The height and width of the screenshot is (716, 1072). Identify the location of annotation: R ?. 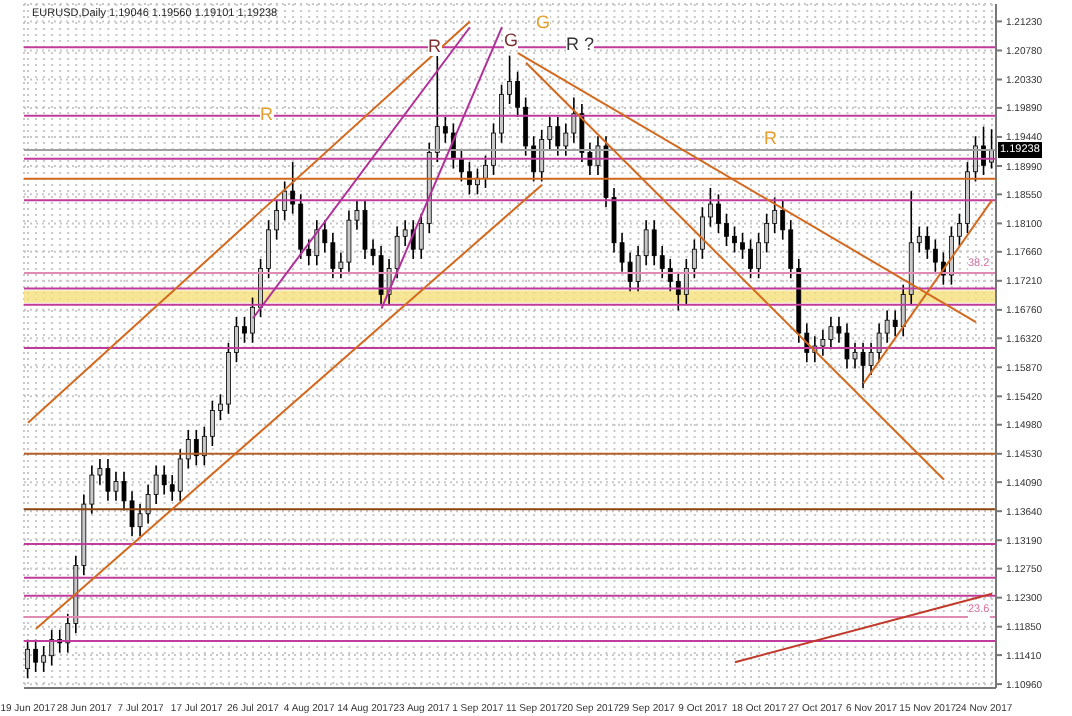
(580, 44).